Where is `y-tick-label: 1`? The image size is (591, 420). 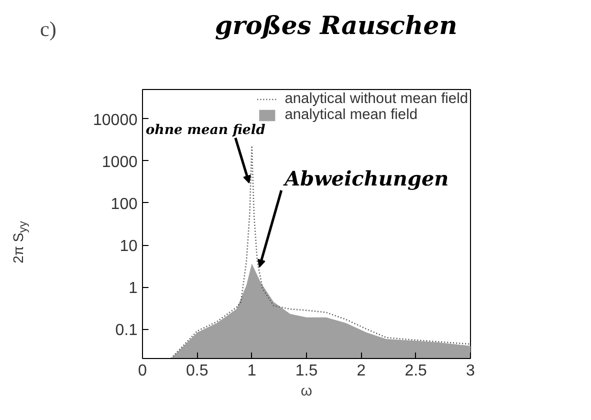
y-tick-label: 1 is located at coordinates (133, 289).